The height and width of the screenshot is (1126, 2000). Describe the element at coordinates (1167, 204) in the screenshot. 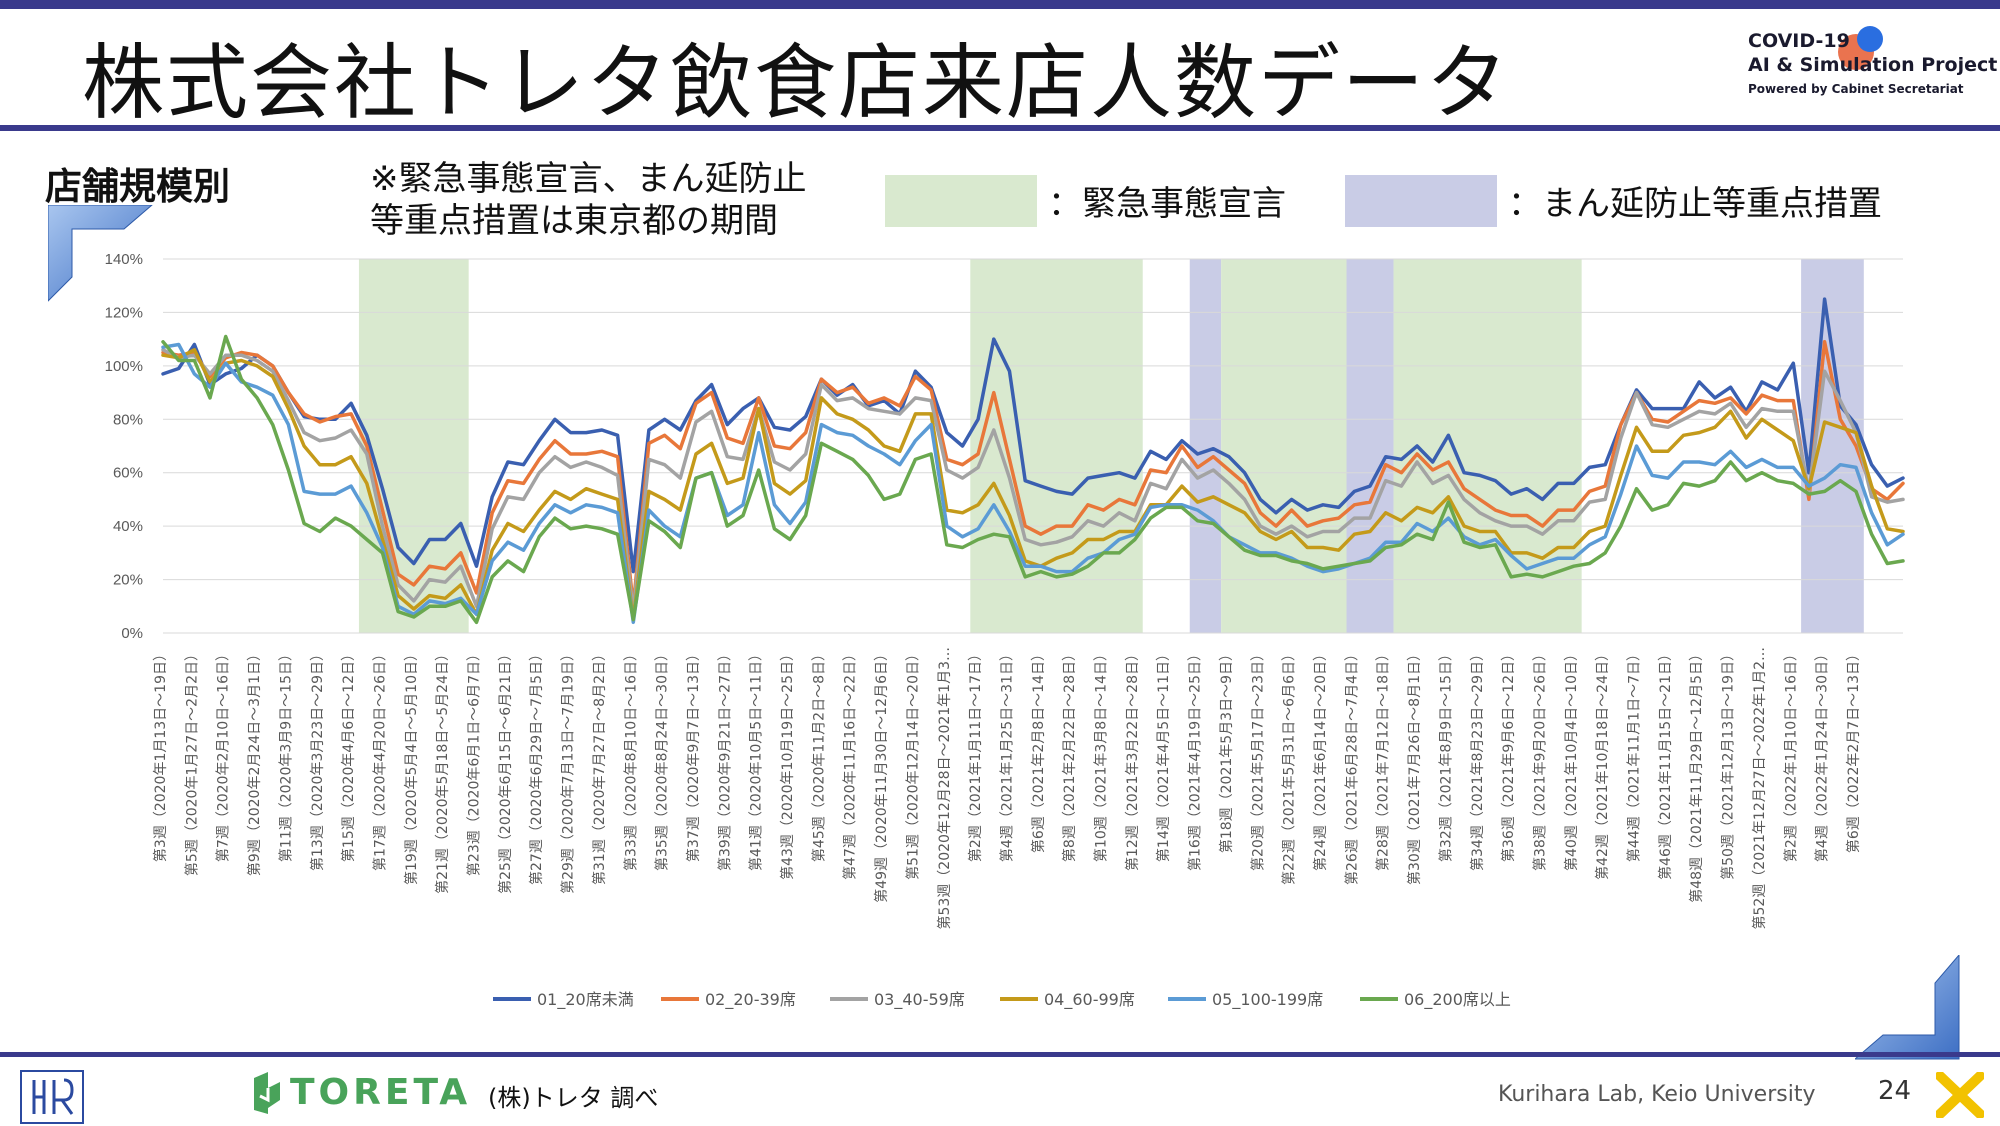

I see `emergency-legend-label: ：緊急事態宣言` at that location.